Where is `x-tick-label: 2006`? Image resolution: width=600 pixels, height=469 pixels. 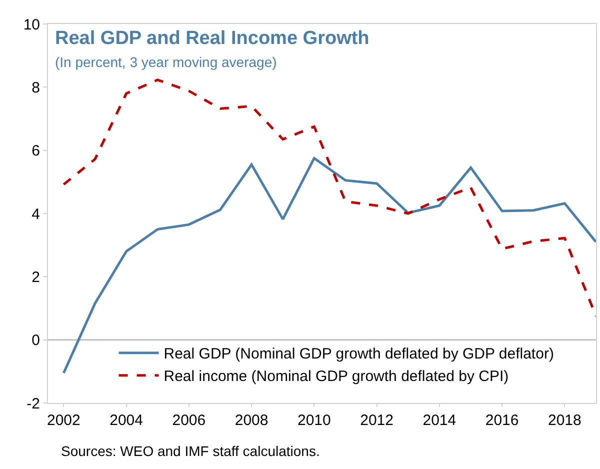 x-tick-label: 2006 is located at coordinates (189, 420).